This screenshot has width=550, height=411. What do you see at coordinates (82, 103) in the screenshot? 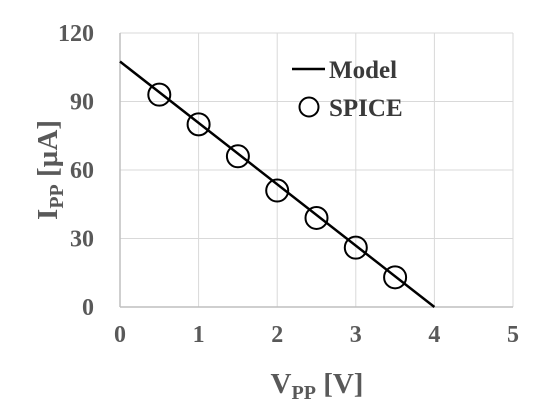
I see `y-tick-label: 90` at bounding box center [82, 103].